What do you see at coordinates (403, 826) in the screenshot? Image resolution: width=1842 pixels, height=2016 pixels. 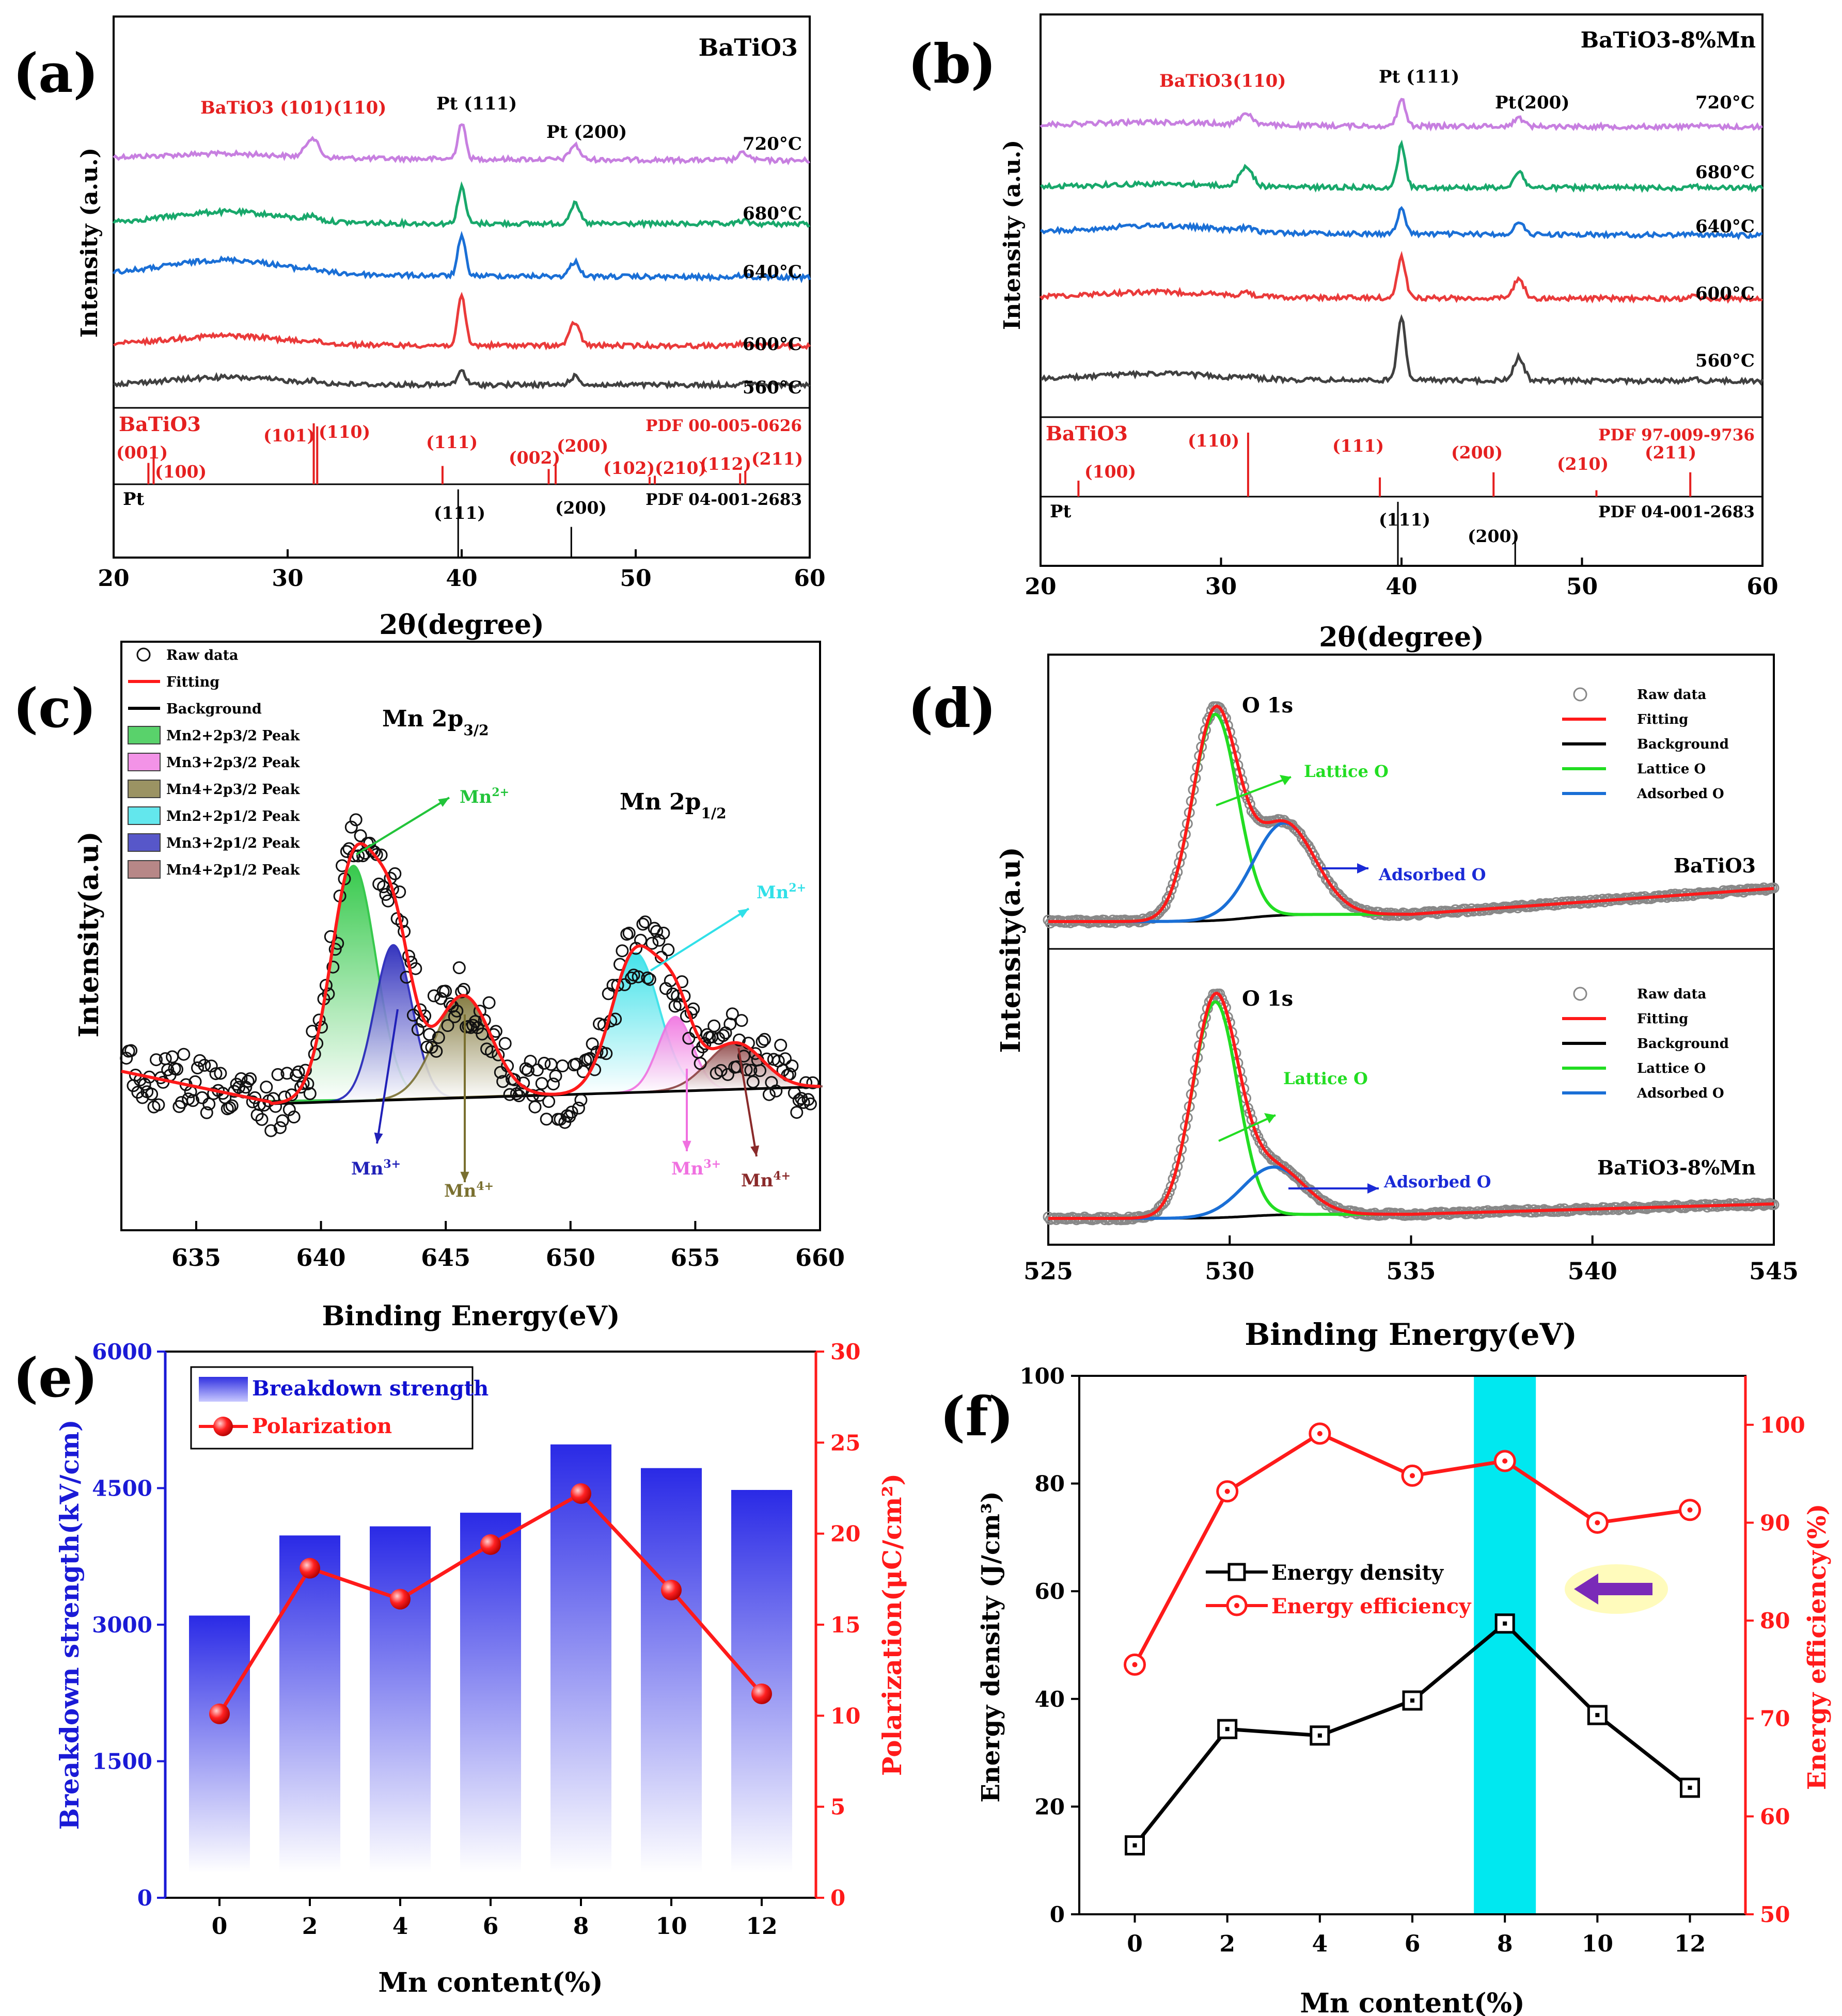 I see `annotation-arrow` at bounding box center [403, 826].